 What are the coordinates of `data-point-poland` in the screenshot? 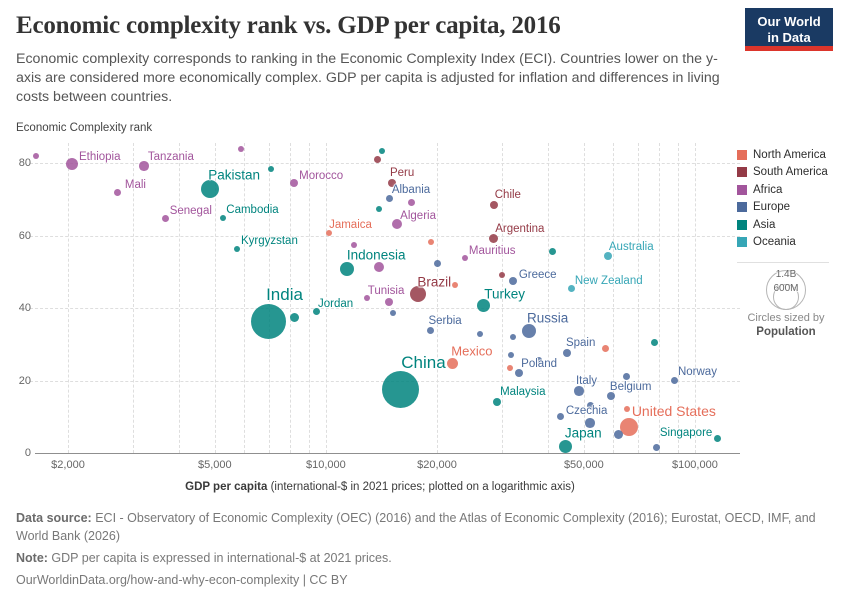 It's located at (519, 373).